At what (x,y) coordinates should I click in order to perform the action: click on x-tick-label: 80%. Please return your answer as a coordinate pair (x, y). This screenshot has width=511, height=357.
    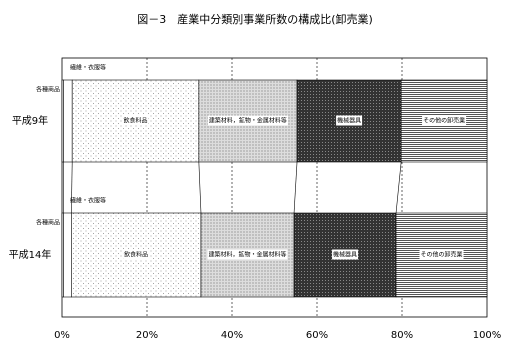
    Looking at the image, I should click on (402, 335).